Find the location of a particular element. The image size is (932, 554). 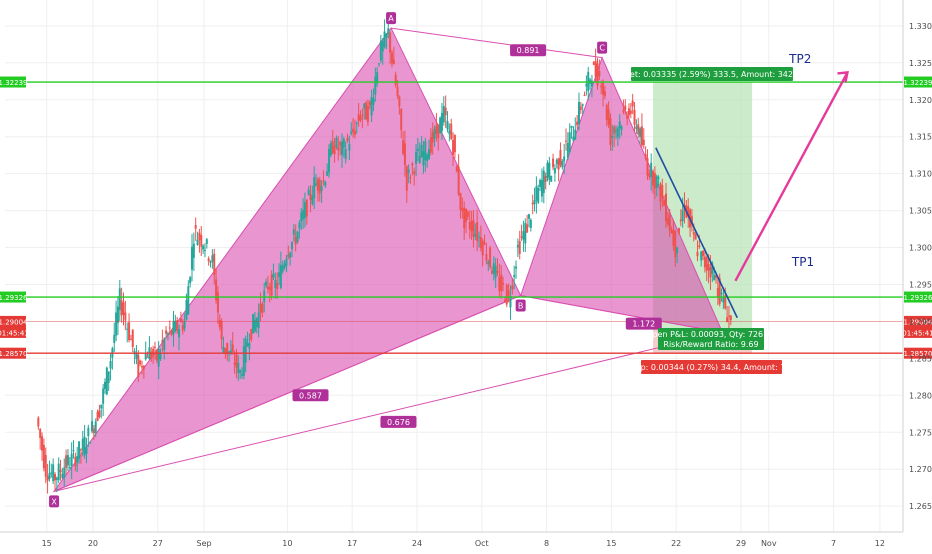

level-axis-badge-tp1 is located at coordinates (918, 297).